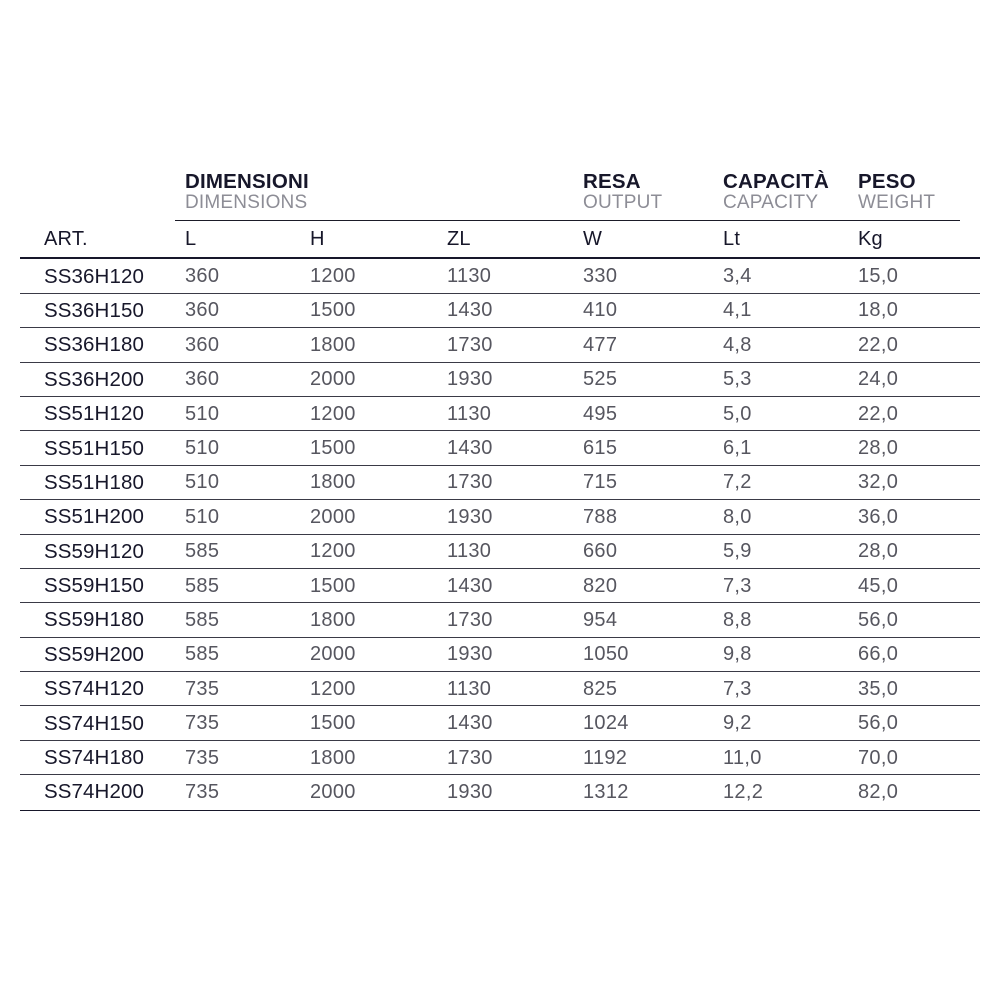 Image resolution: width=1000 pixels, height=1000 pixels. What do you see at coordinates (500, 239) in the screenshot?
I see `table-column-header-row: ART. L H ZL W Lt Kg` at bounding box center [500, 239].